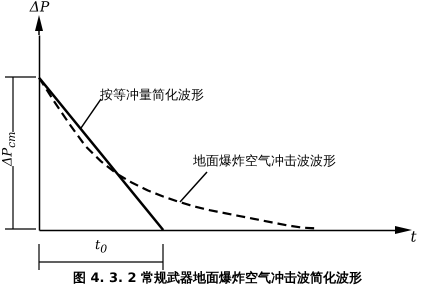 The image size is (429, 298). Describe the element at coordinates (264, 161) in the screenshot. I see `text: 地面爆炸空气冲击波波形` at that location.